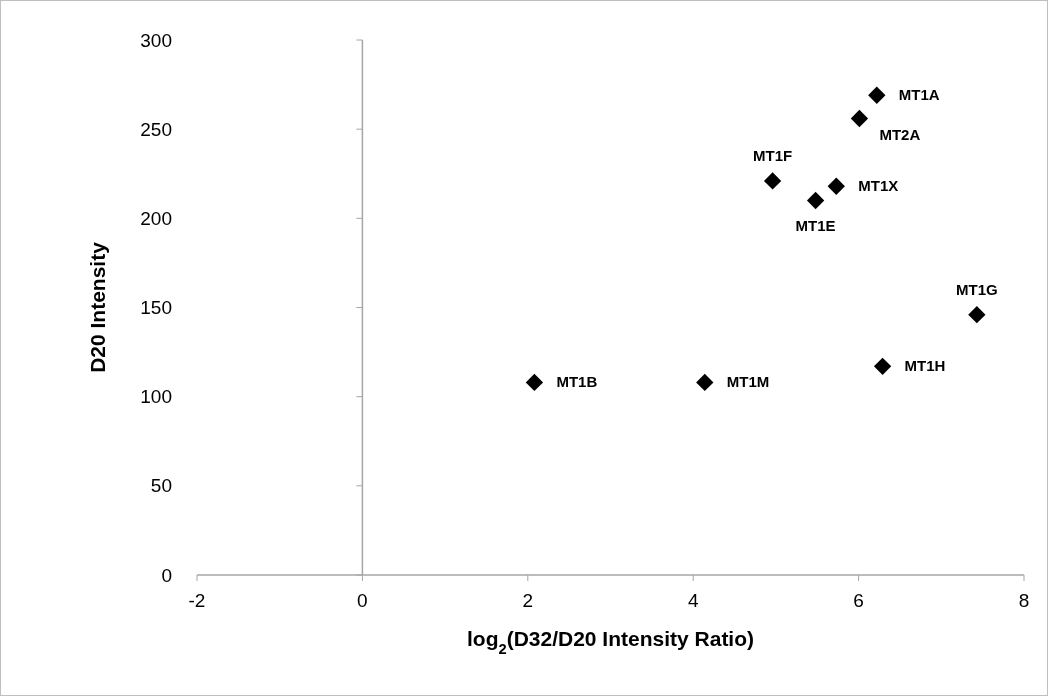  I want to click on y-tick-label: 50, so click(161, 486).